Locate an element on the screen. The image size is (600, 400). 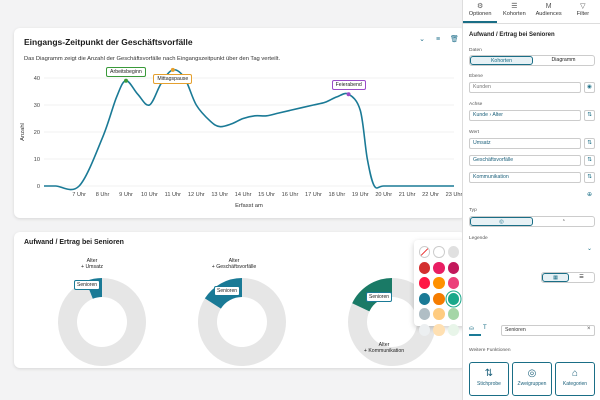
chevron-down-icon: ⌄ is located at coordinates (590, 249).